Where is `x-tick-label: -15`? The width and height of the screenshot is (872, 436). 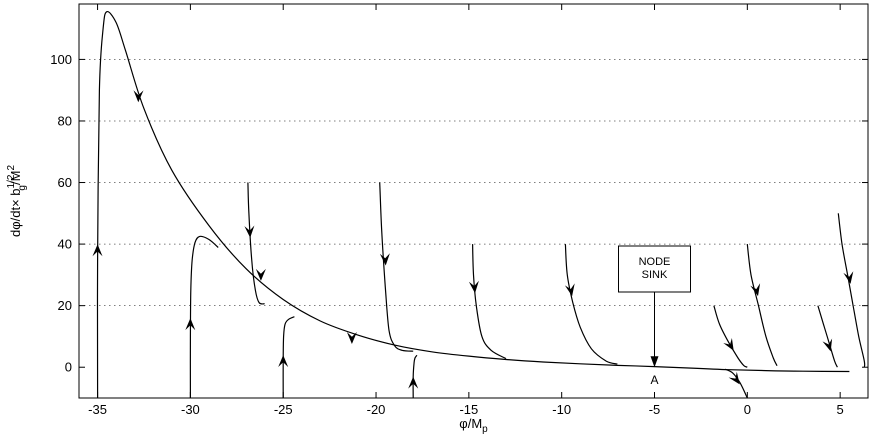 x-tick-label: -15 is located at coordinates (468, 409).